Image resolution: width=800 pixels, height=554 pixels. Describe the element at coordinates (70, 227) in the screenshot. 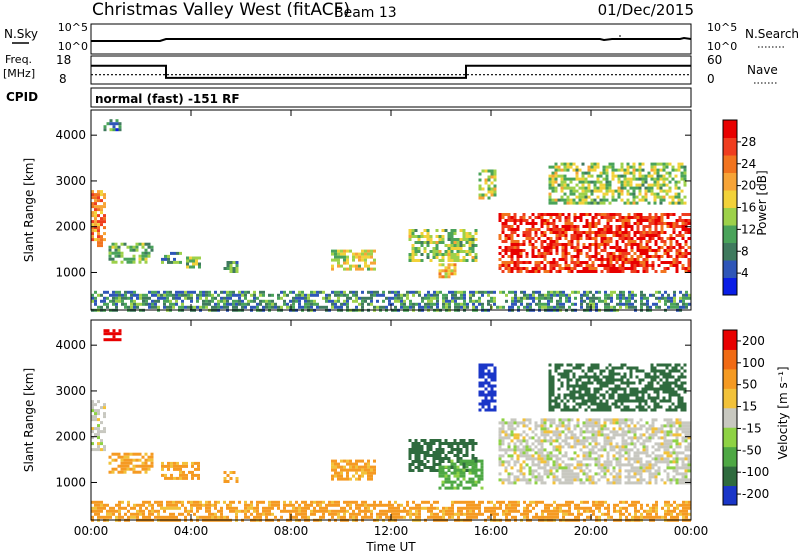

I see `y-tick-label: 2000` at that location.